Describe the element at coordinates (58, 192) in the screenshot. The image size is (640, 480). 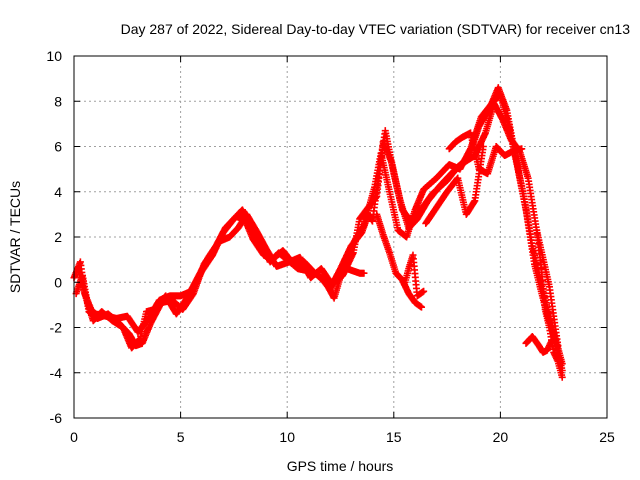
I see `y-tick-label: 4` at that location.